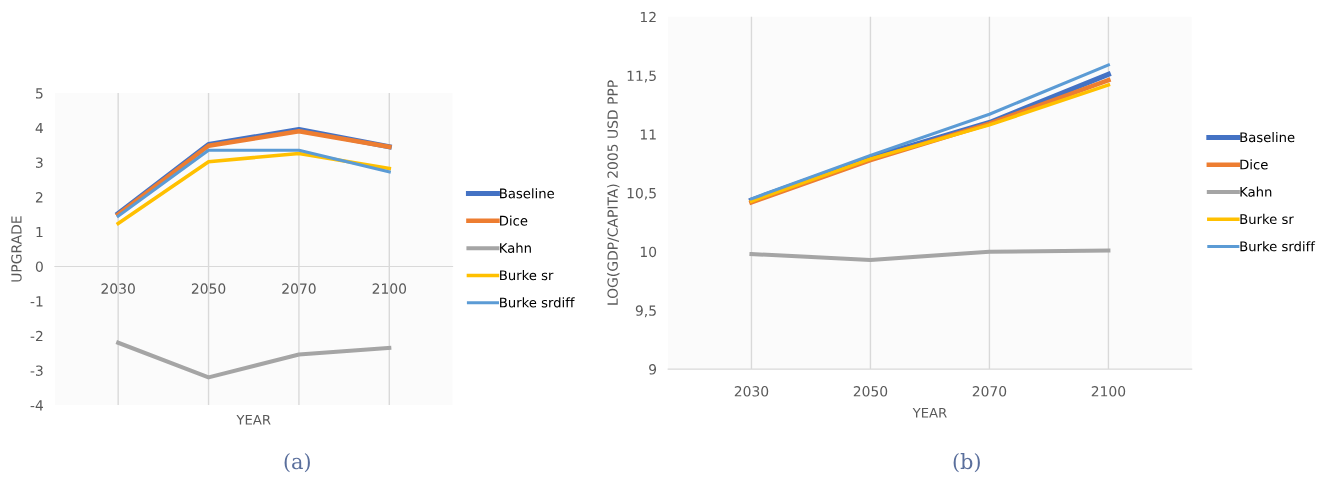  What do you see at coordinates (648, 17) in the screenshot?
I see `y-tick-label: 12` at bounding box center [648, 17].